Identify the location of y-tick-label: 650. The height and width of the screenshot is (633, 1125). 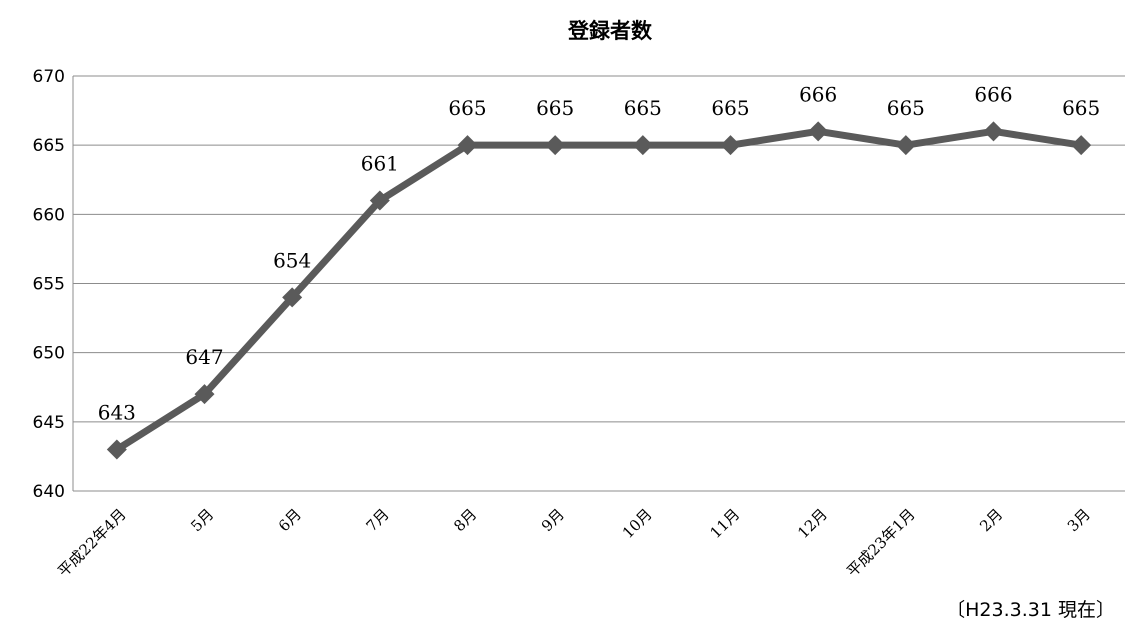
(49, 354).